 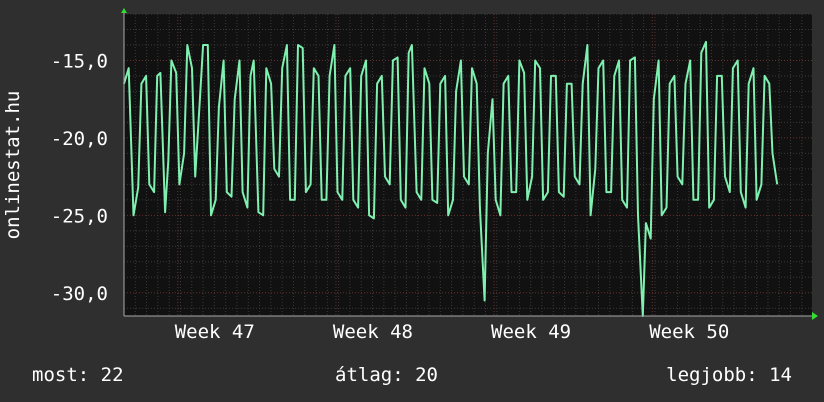 What do you see at coordinates (79, 216) in the screenshot?
I see `y-tick-label: -25,0` at bounding box center [79, 216].